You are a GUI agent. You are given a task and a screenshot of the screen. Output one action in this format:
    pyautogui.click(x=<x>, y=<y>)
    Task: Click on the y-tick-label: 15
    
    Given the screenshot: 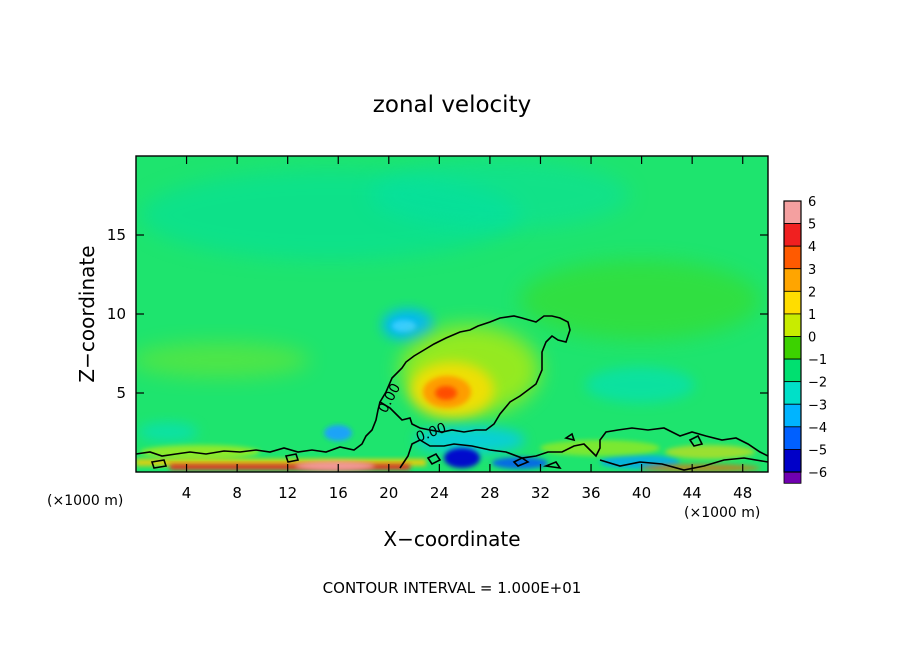 What is the action you would take?
    pyautogui.click(x=116, y=235)
    